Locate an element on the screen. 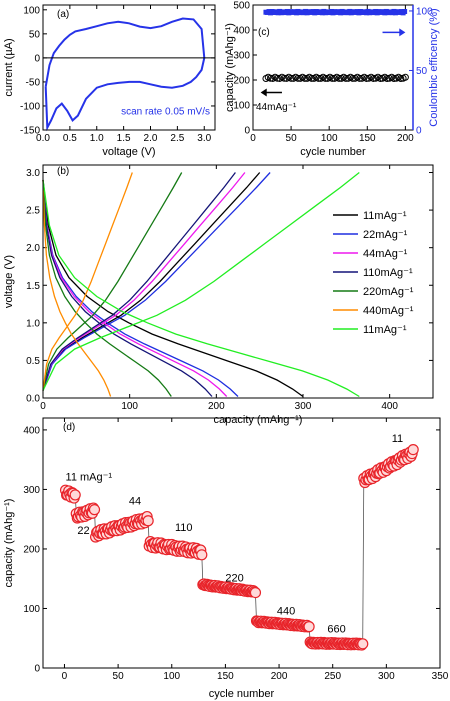 The height and width of the screenshot is (701, 450). panel-a-frame is located at coordinates (129, 67).